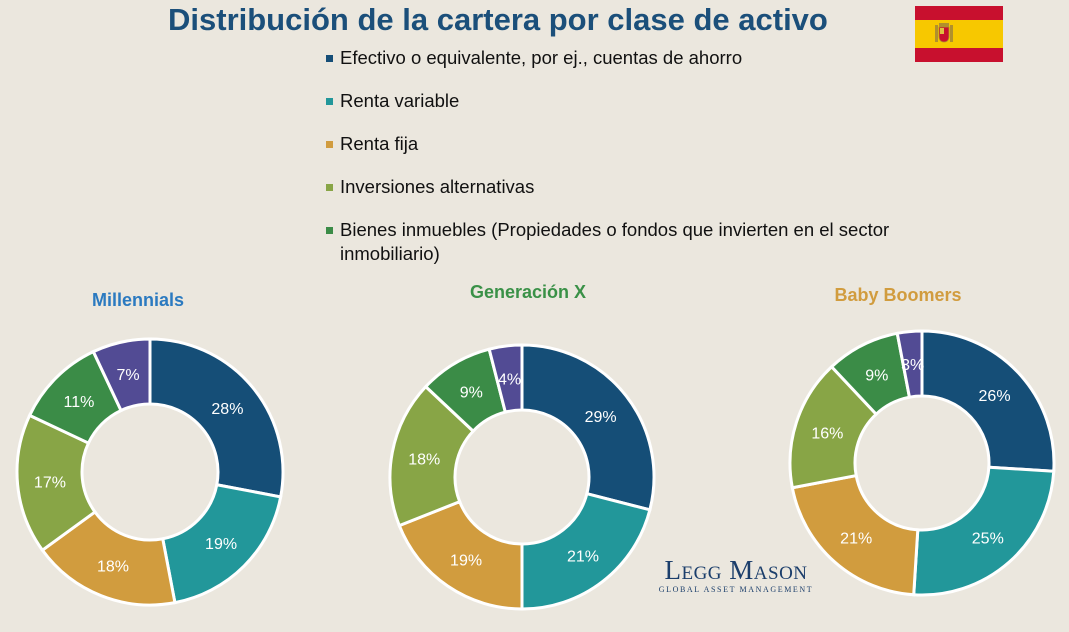 This screenshot has height=632, width=1069. Describe the element at coordinates (601, 417) in the screenshot. I see `data-label-cash: 29%` at that location.